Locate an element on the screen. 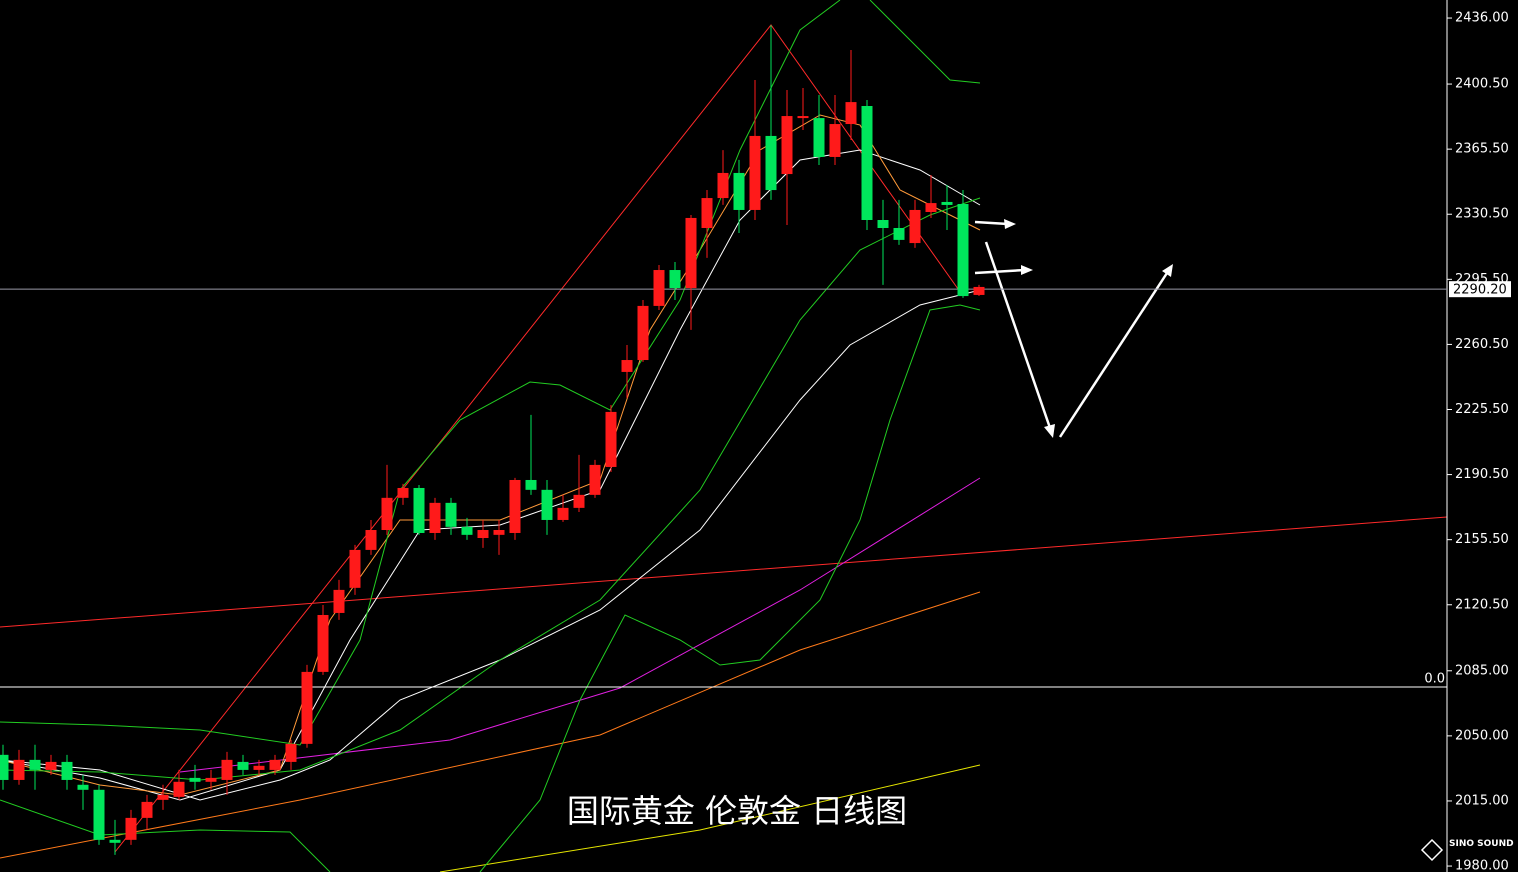  y-tick-label: 1980.00 is located at coordinates (1482, 865).